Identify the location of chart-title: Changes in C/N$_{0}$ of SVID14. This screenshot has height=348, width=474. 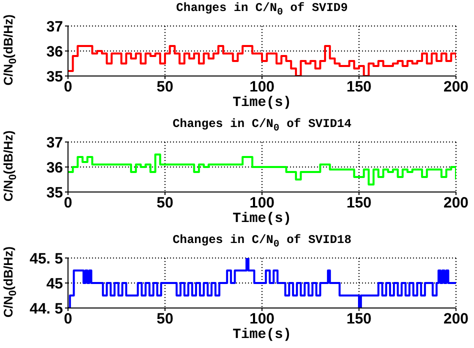
(262, 125).